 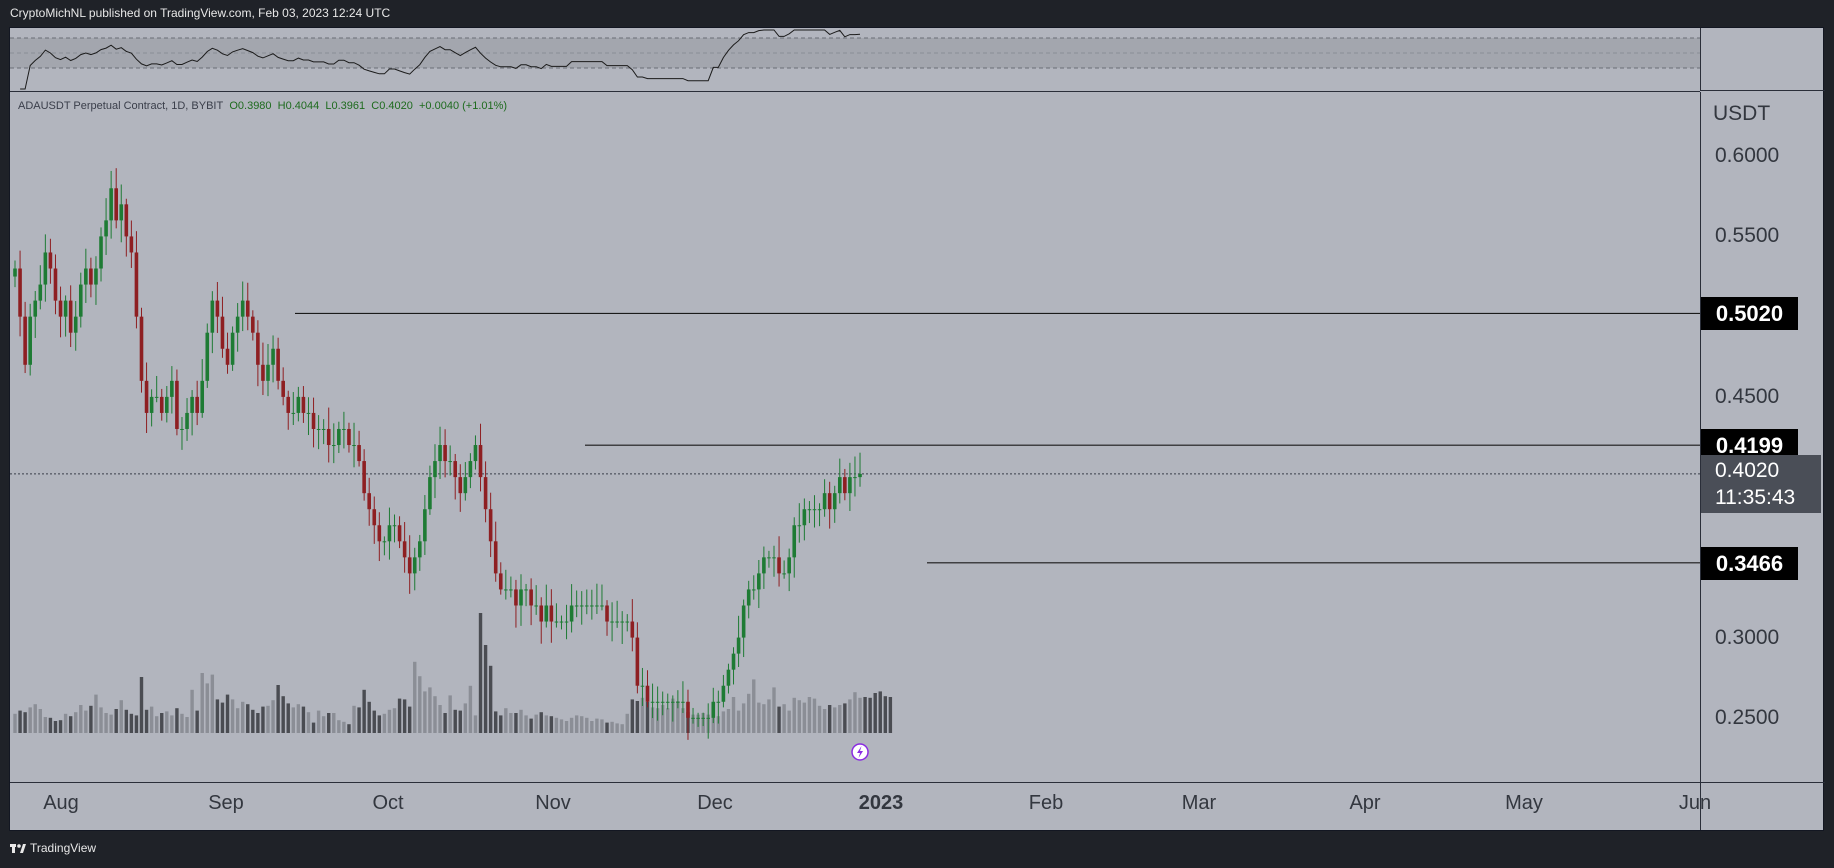 What do you see at coordinates (715, 803) in the screenshot?
I see `time-tick: Dec` at bounding box center [715, 803].